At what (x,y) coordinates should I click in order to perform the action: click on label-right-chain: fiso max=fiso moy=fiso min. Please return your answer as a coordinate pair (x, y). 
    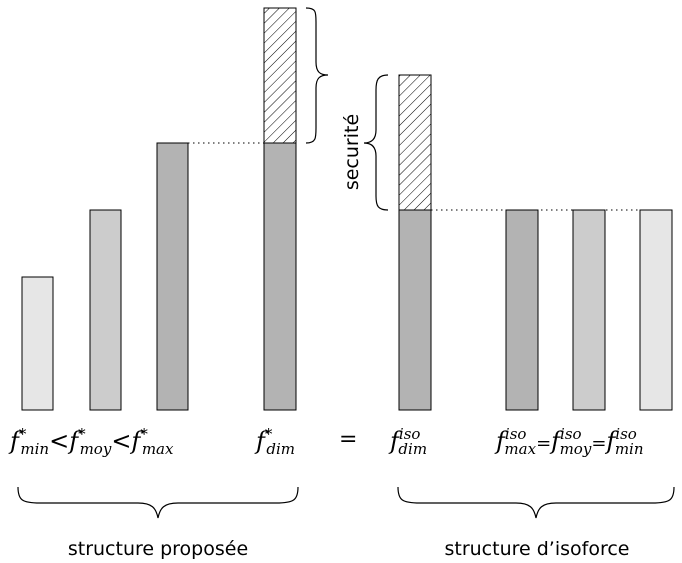
    Looking at the image, I should click on (569, 441).